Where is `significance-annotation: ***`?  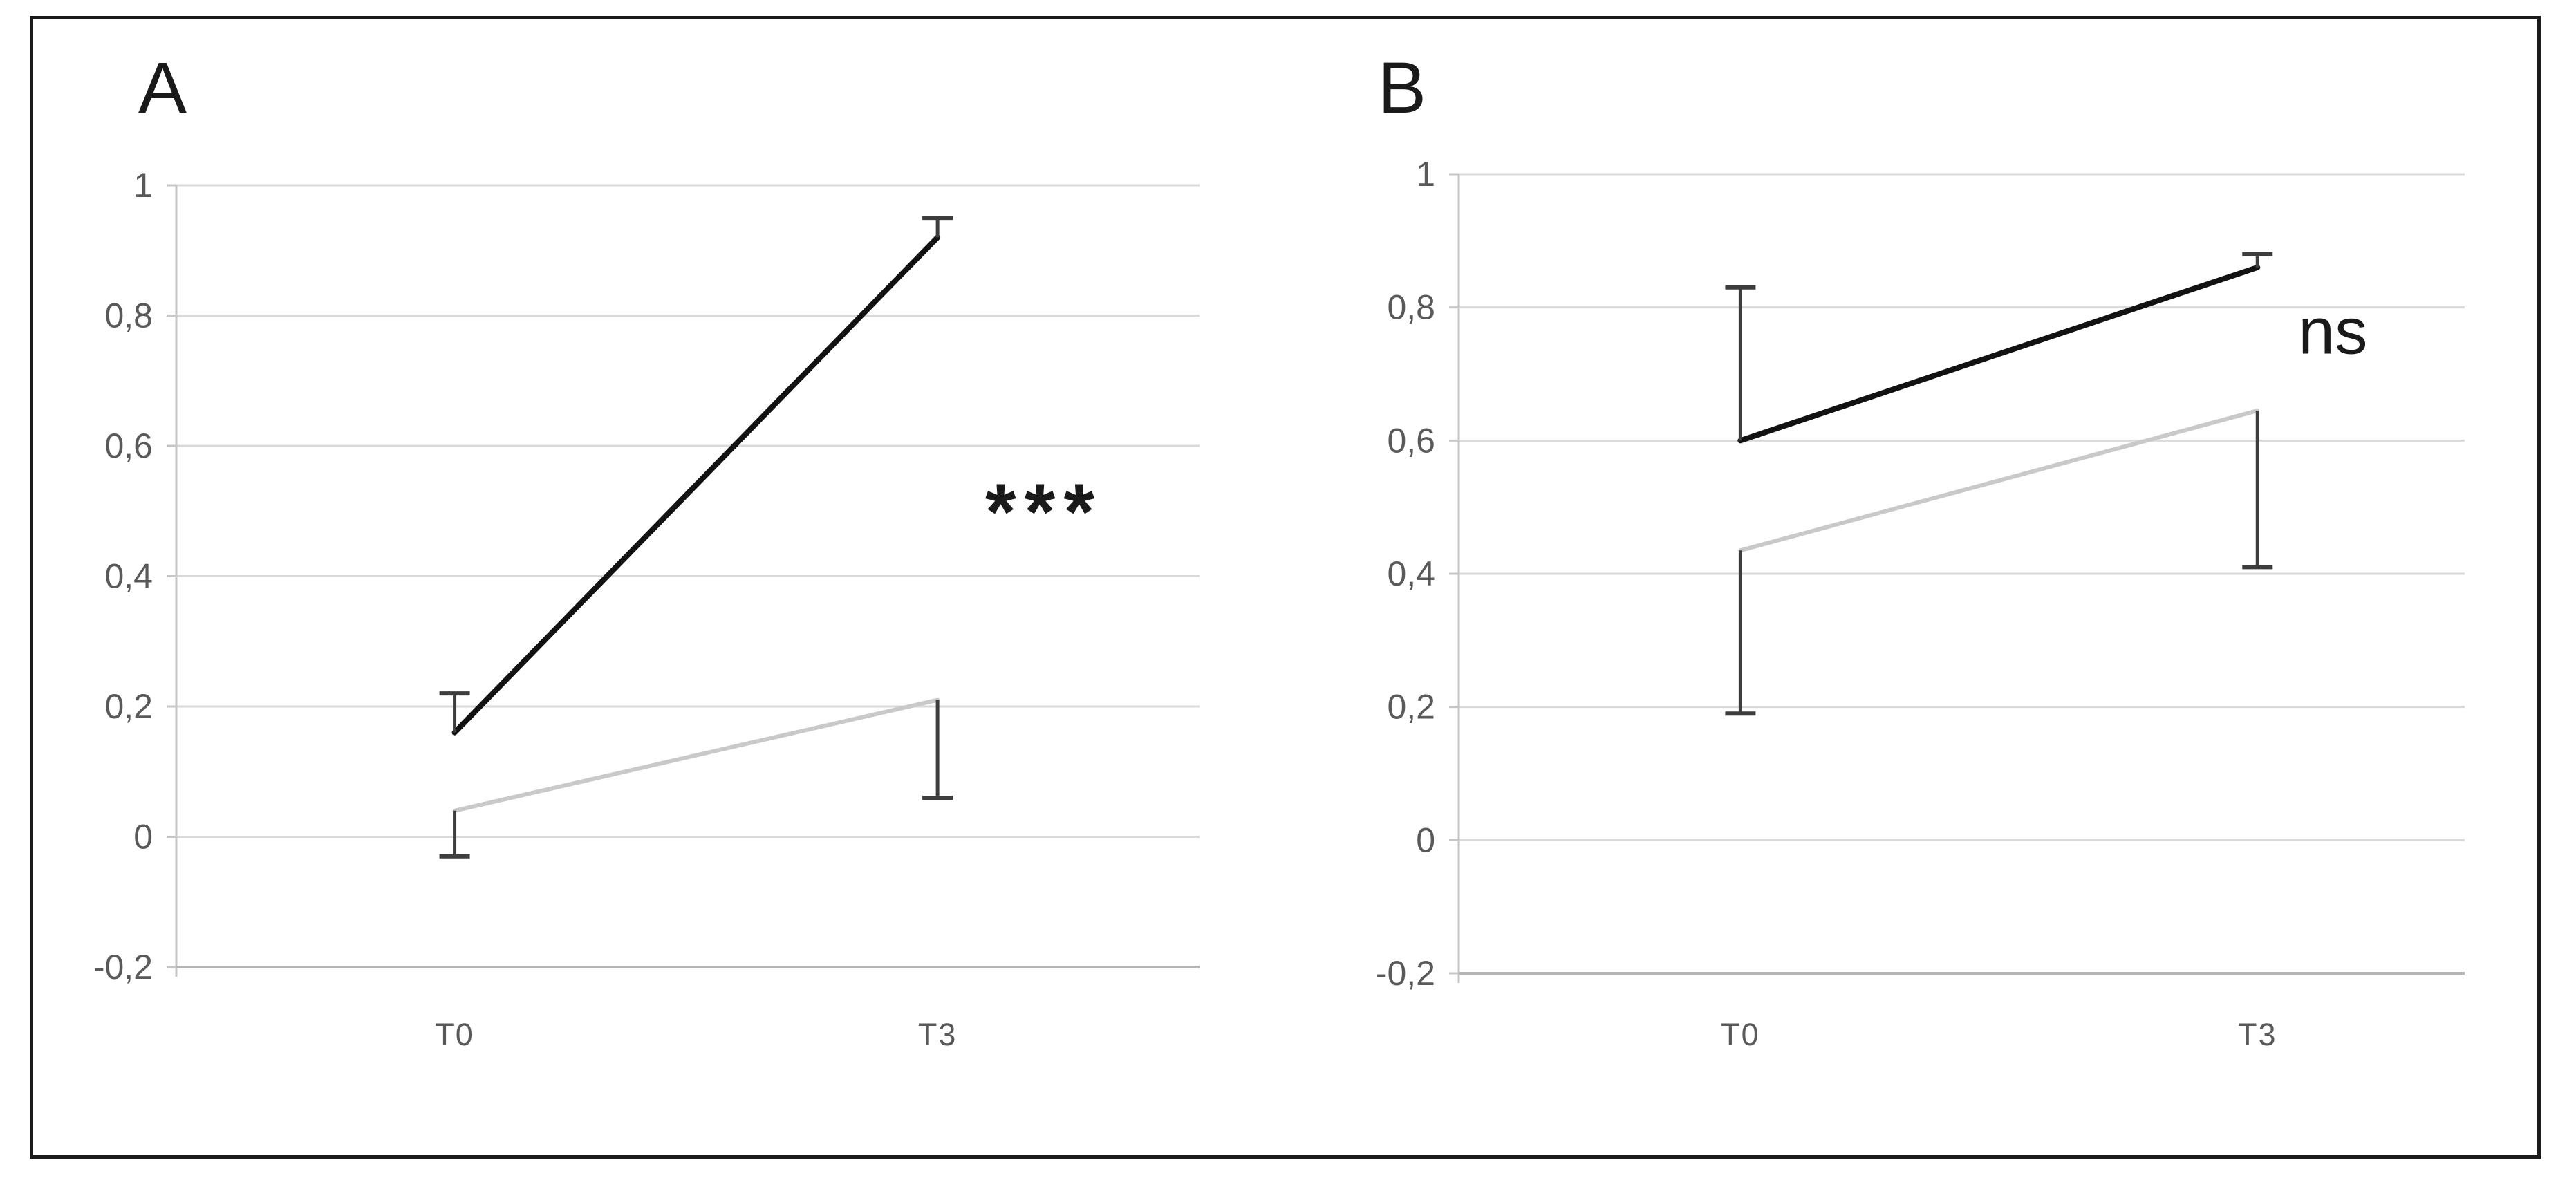 significance-annotation: *** is located at coordinates (1044, 512).